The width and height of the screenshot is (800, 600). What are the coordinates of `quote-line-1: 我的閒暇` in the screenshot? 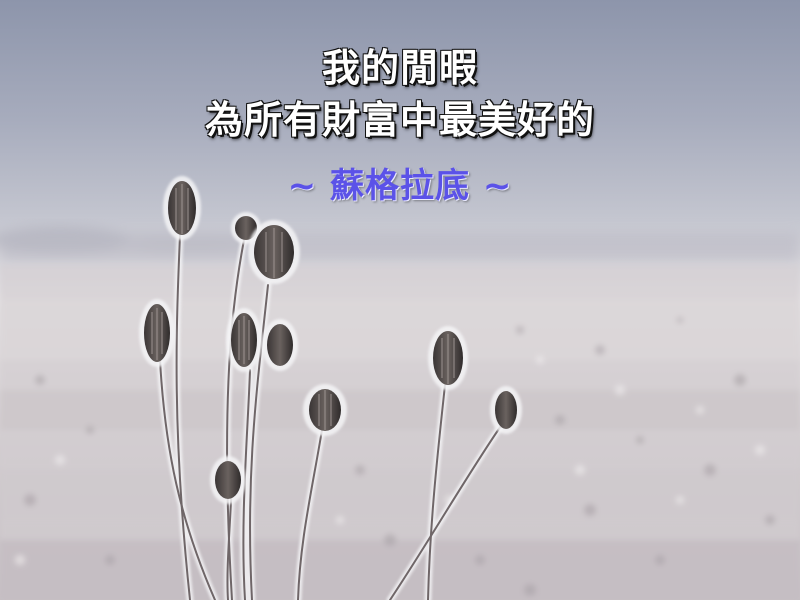 It's located at (399, 68).